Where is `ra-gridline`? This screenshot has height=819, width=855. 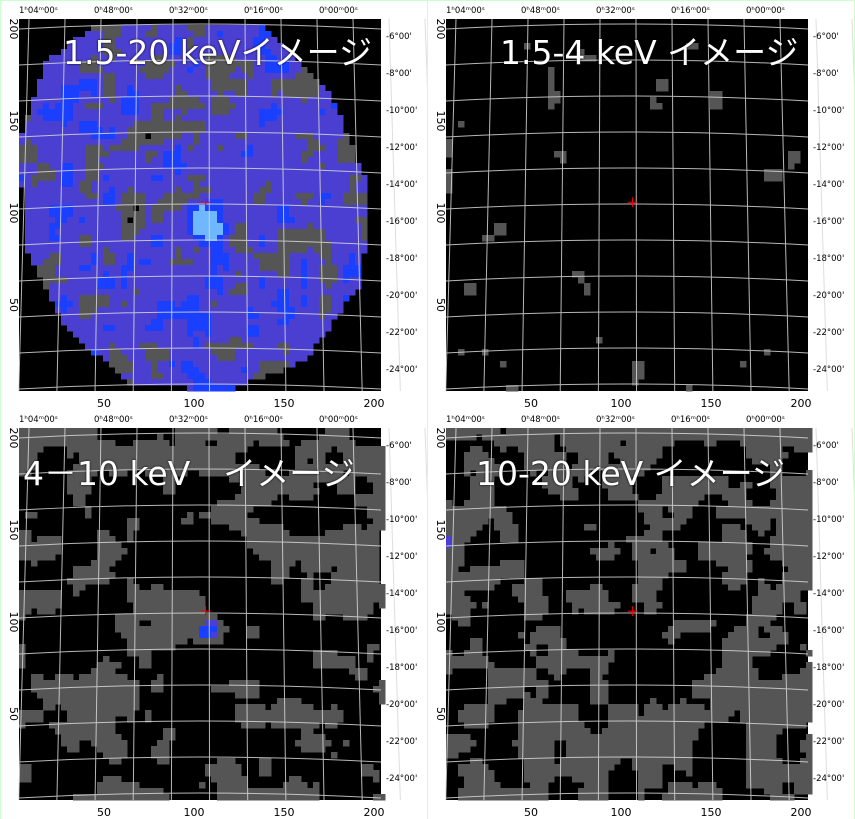
ra-gridline is located at coordinates (673, 205).